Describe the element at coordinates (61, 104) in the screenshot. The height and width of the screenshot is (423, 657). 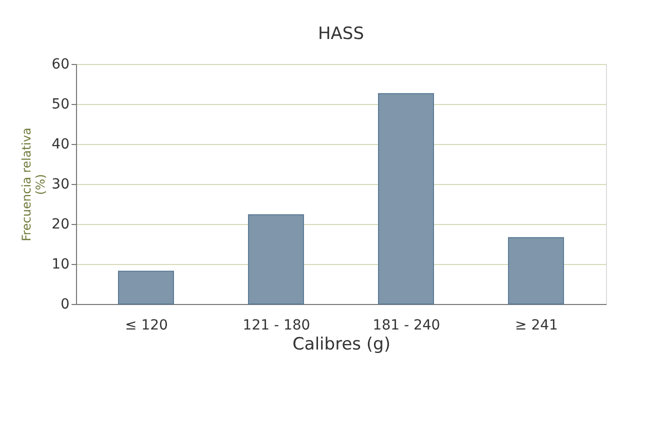
I see `y-tick-label: 50` at that location.